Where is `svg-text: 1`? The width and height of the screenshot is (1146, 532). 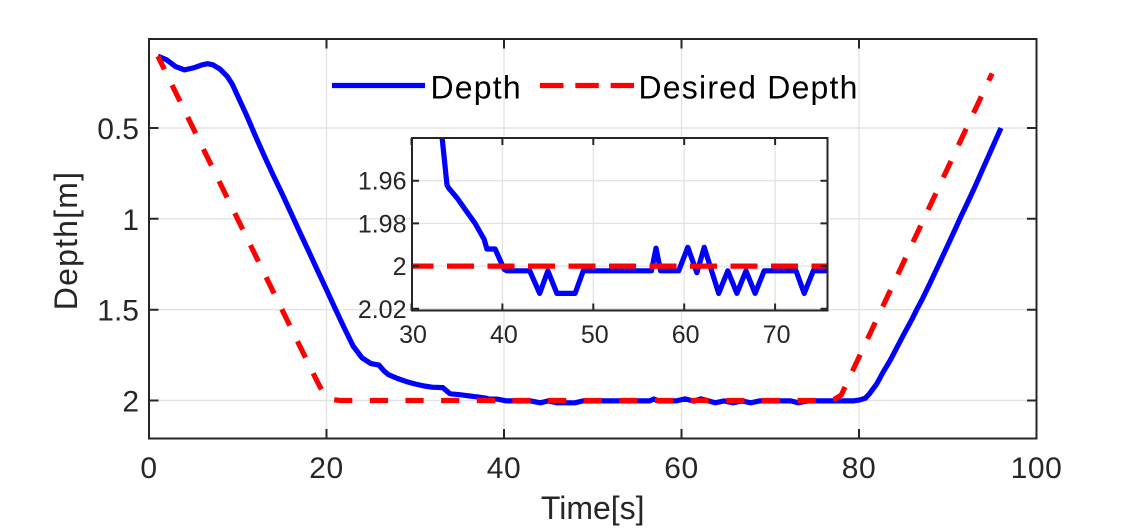 svg-text: 1 is located at coordinates (130, 220).